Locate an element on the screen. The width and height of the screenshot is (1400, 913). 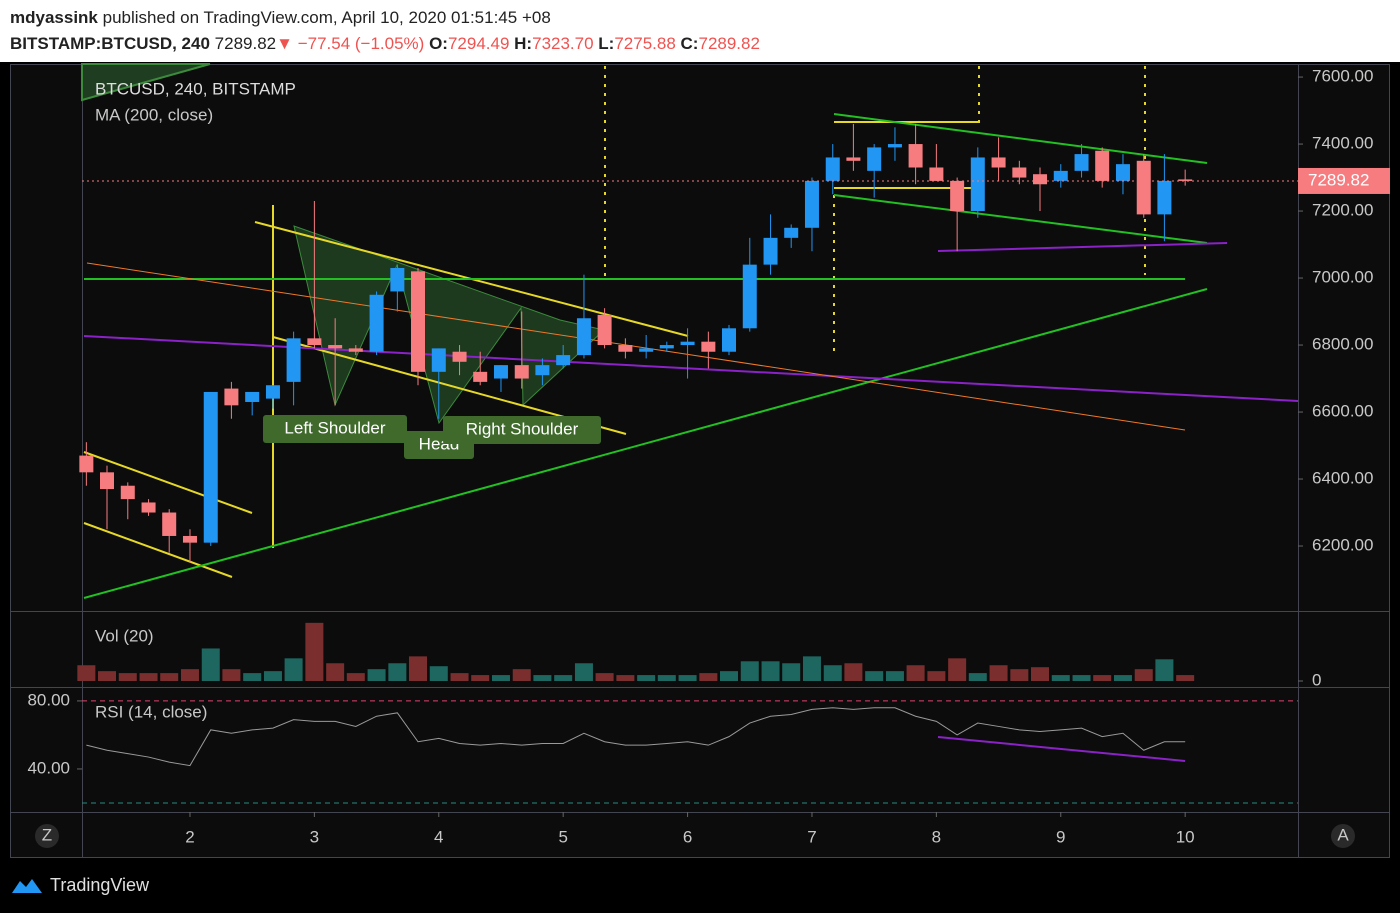
y-tick-label: 6200.00 is located at coordinates (1342, 545).